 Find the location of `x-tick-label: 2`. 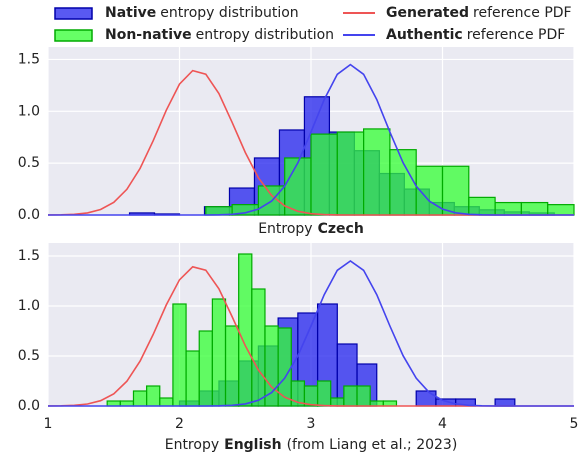

x-tick-label: 2 is located at coordinates (179, 424).